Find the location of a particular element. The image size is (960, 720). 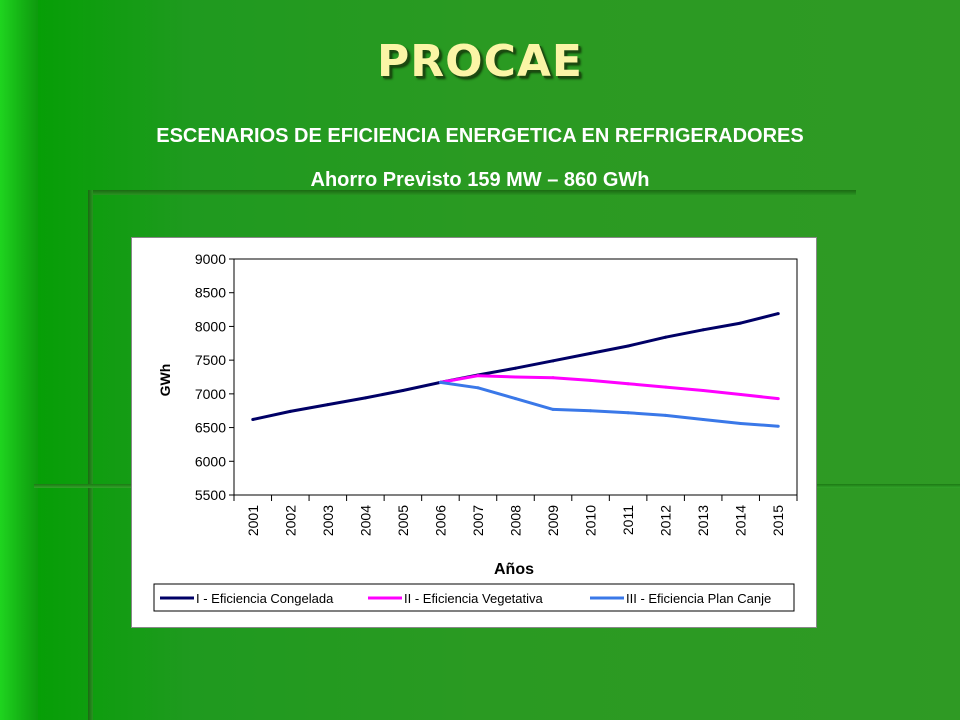

y-tick-label: 6000 is located at coordinates (210, 461).